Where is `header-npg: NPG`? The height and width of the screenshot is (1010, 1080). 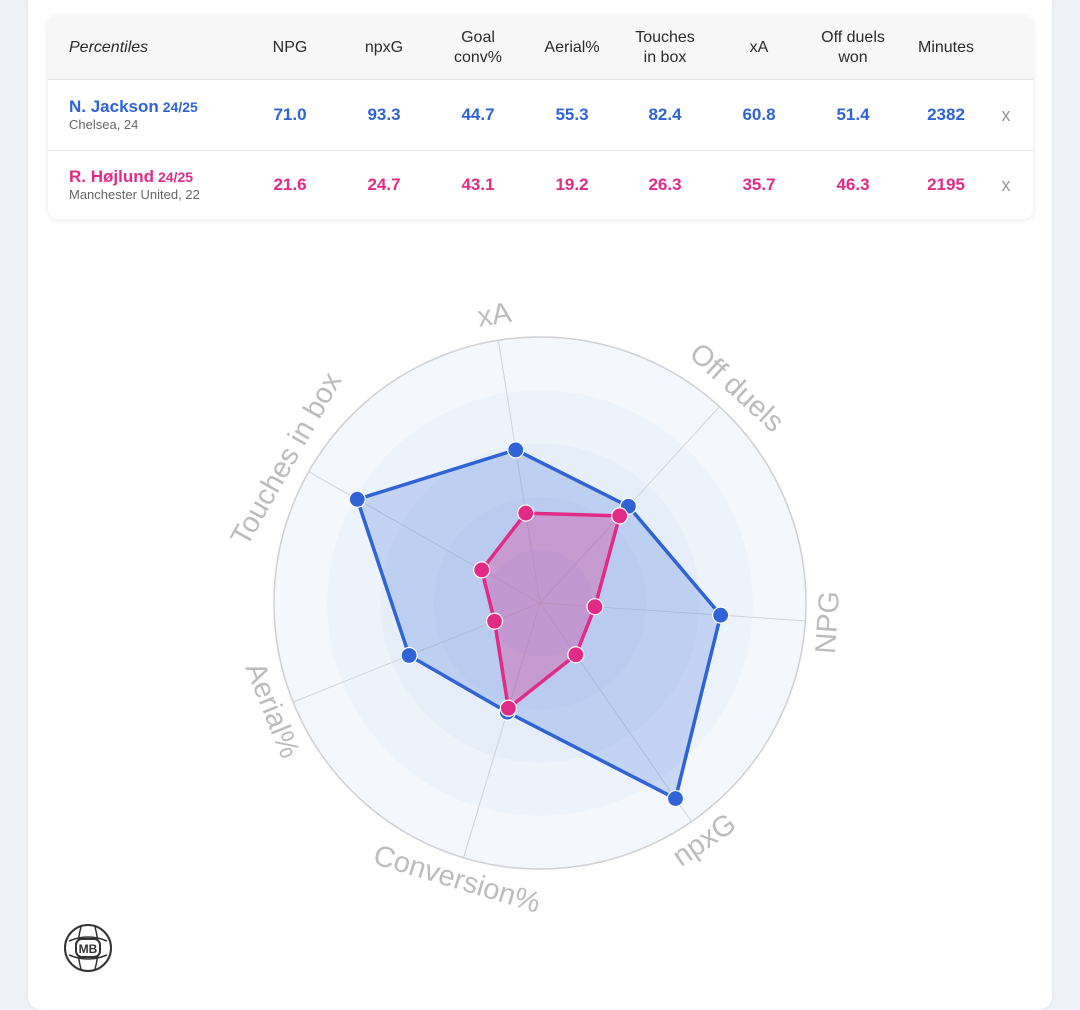
header-npg: NPG is located at coordinates (290, 47).